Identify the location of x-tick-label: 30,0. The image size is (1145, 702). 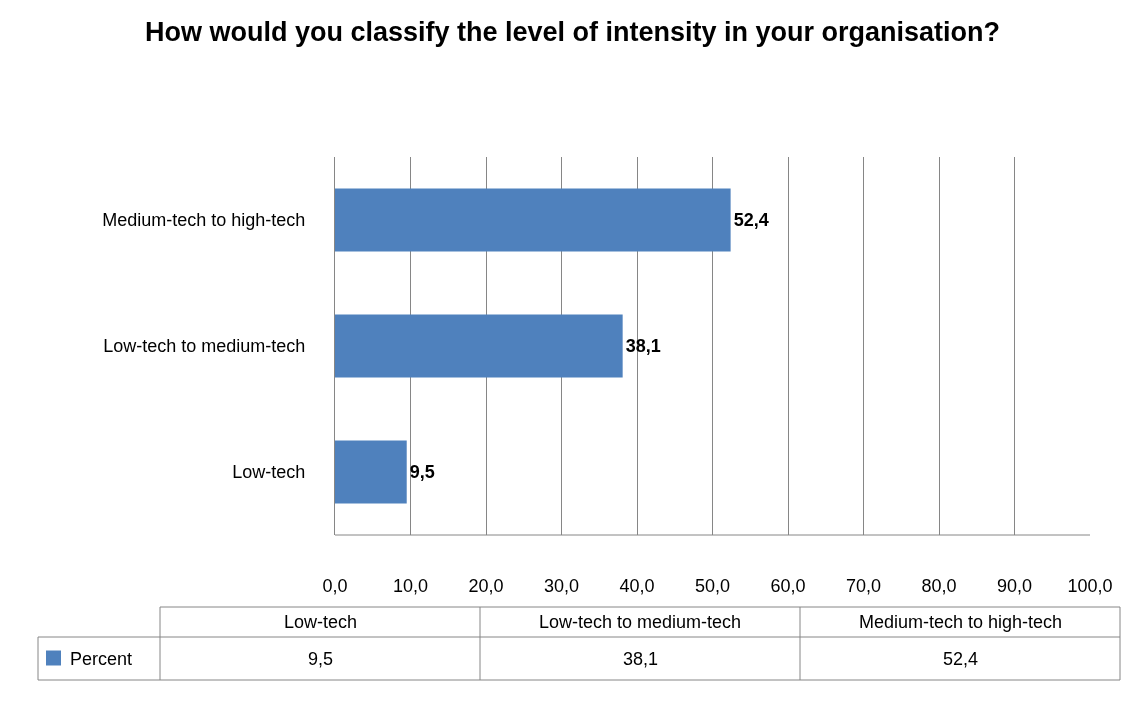
(561, 586).